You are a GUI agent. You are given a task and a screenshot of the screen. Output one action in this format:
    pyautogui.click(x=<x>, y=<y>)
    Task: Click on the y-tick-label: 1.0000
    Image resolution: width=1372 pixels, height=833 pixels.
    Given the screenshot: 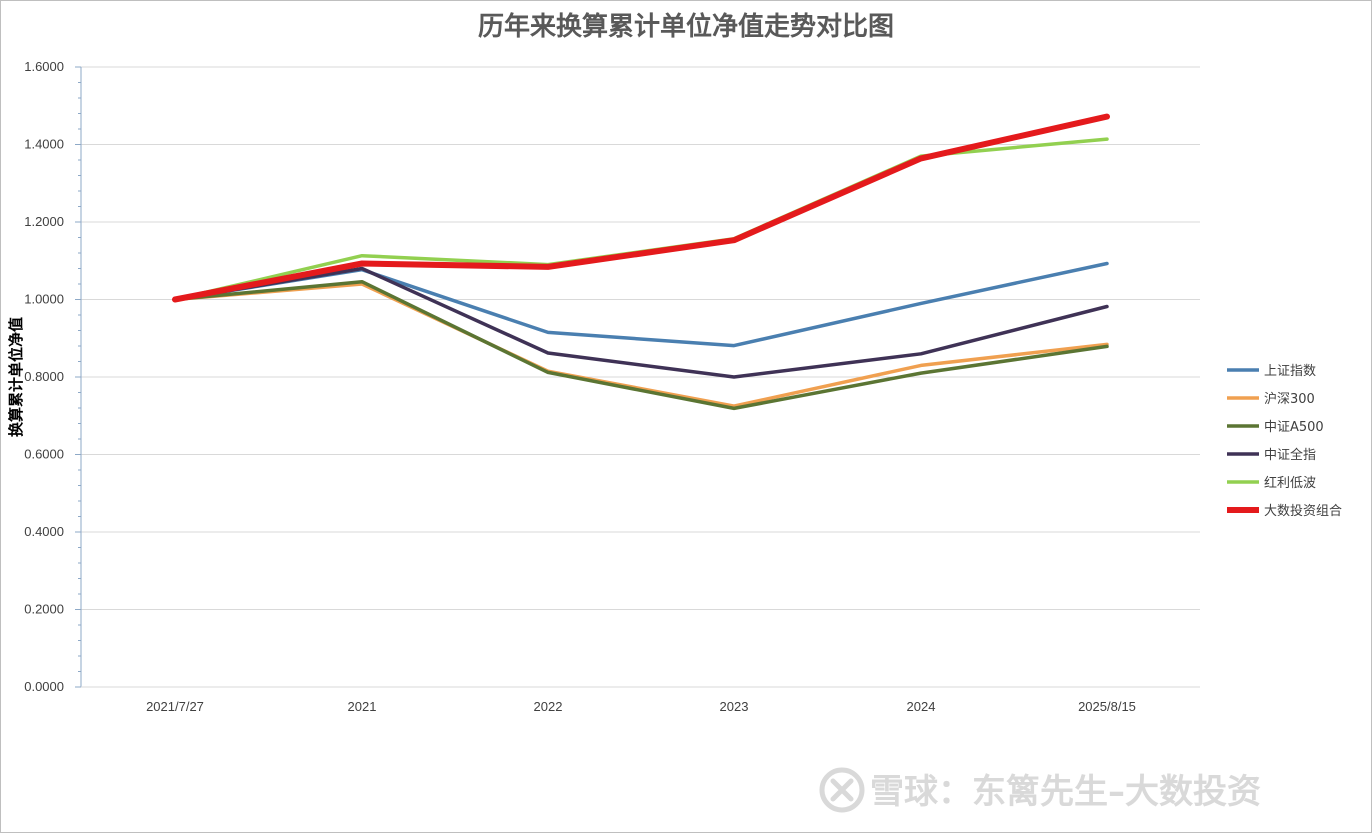 What is the action you would take?
    pyautogui.click(x=44, y=299)
    